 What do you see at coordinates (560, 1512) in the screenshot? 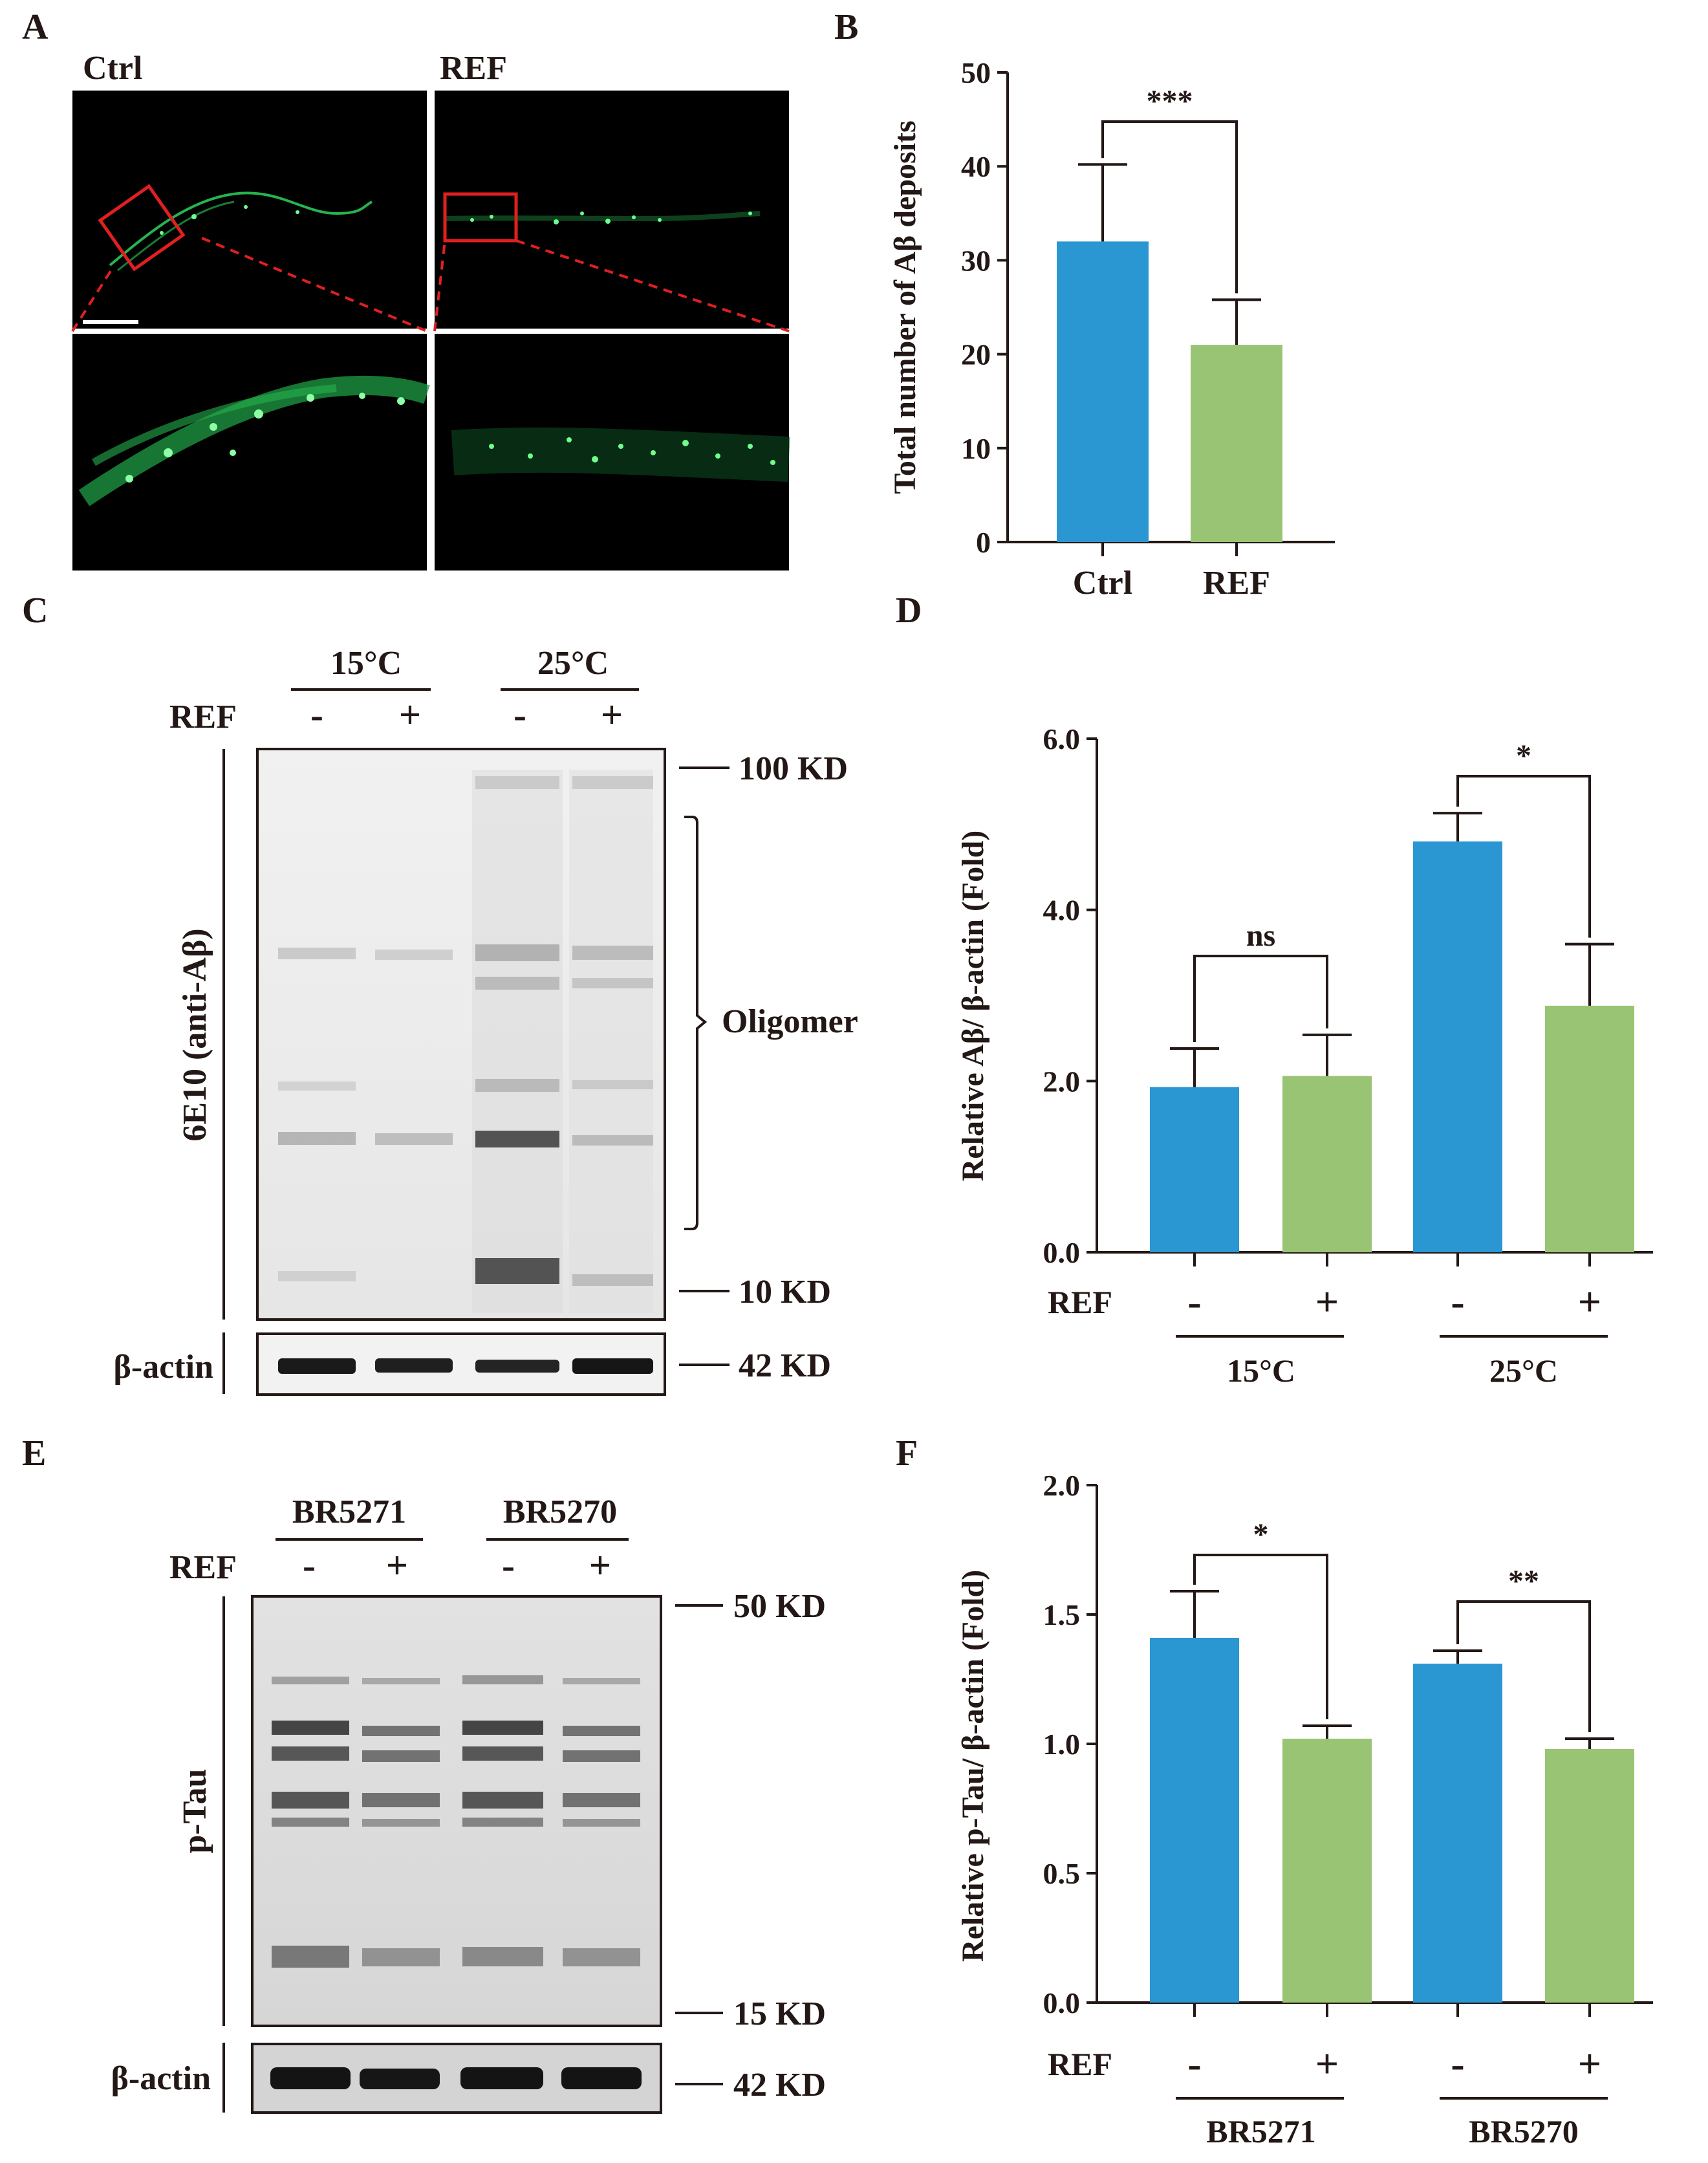
I see `e-group-label-br5270: BR5270` at bounding box center [560, 1512].